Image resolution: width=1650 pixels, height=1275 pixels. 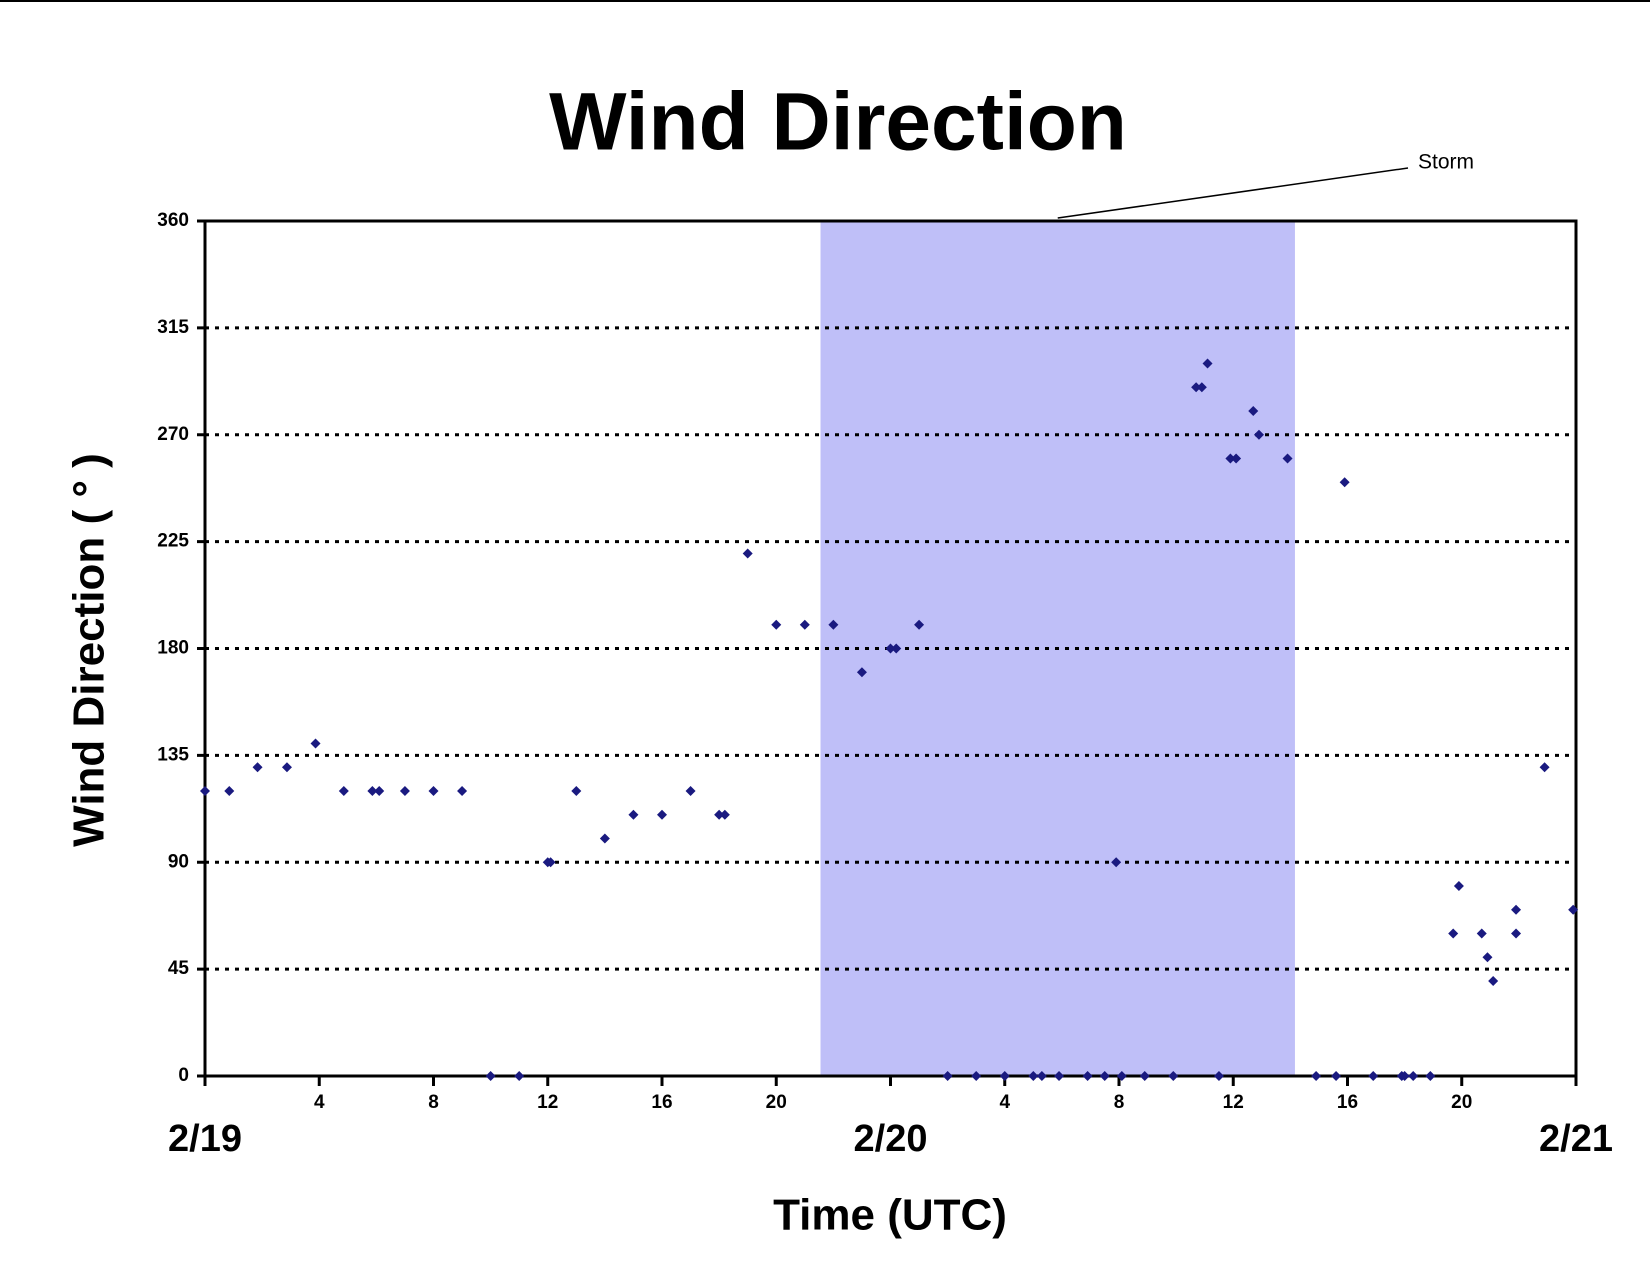 What do you see at coordinates (183, 1075) in the screenshot?
I see `y-tick-label: 0` at bounding box center [183, 1075].